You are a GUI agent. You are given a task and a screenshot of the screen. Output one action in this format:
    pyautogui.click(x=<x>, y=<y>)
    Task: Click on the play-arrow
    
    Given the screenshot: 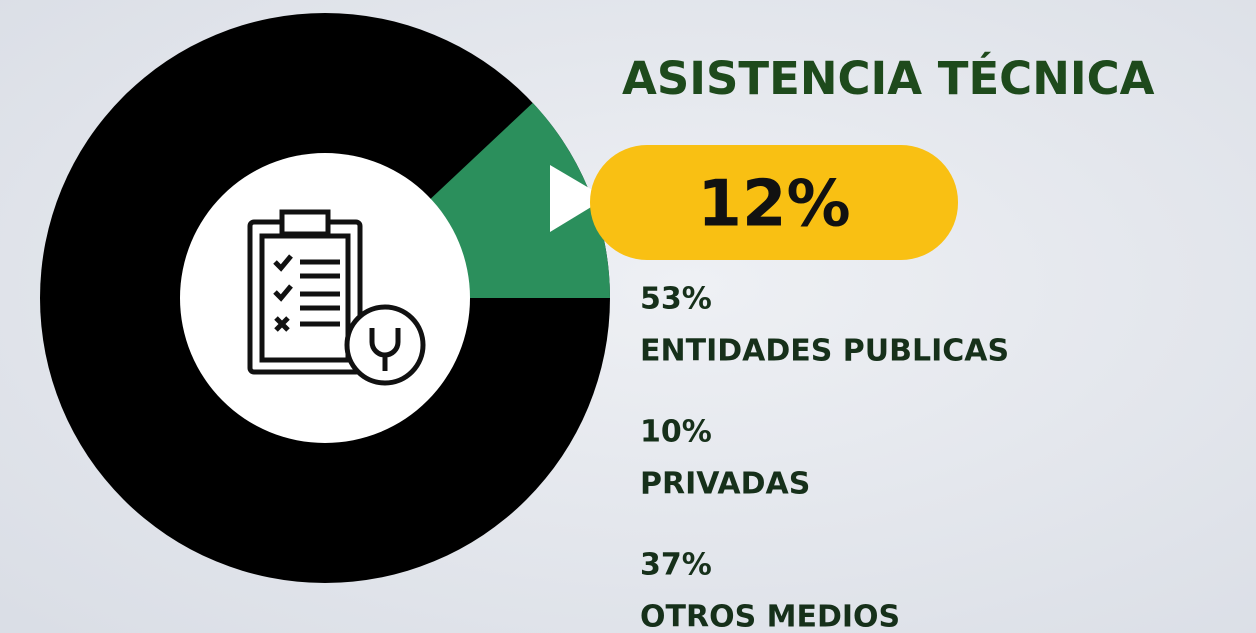 What is the action you would take?
    pyautogui.click(x=578, y=198)
    